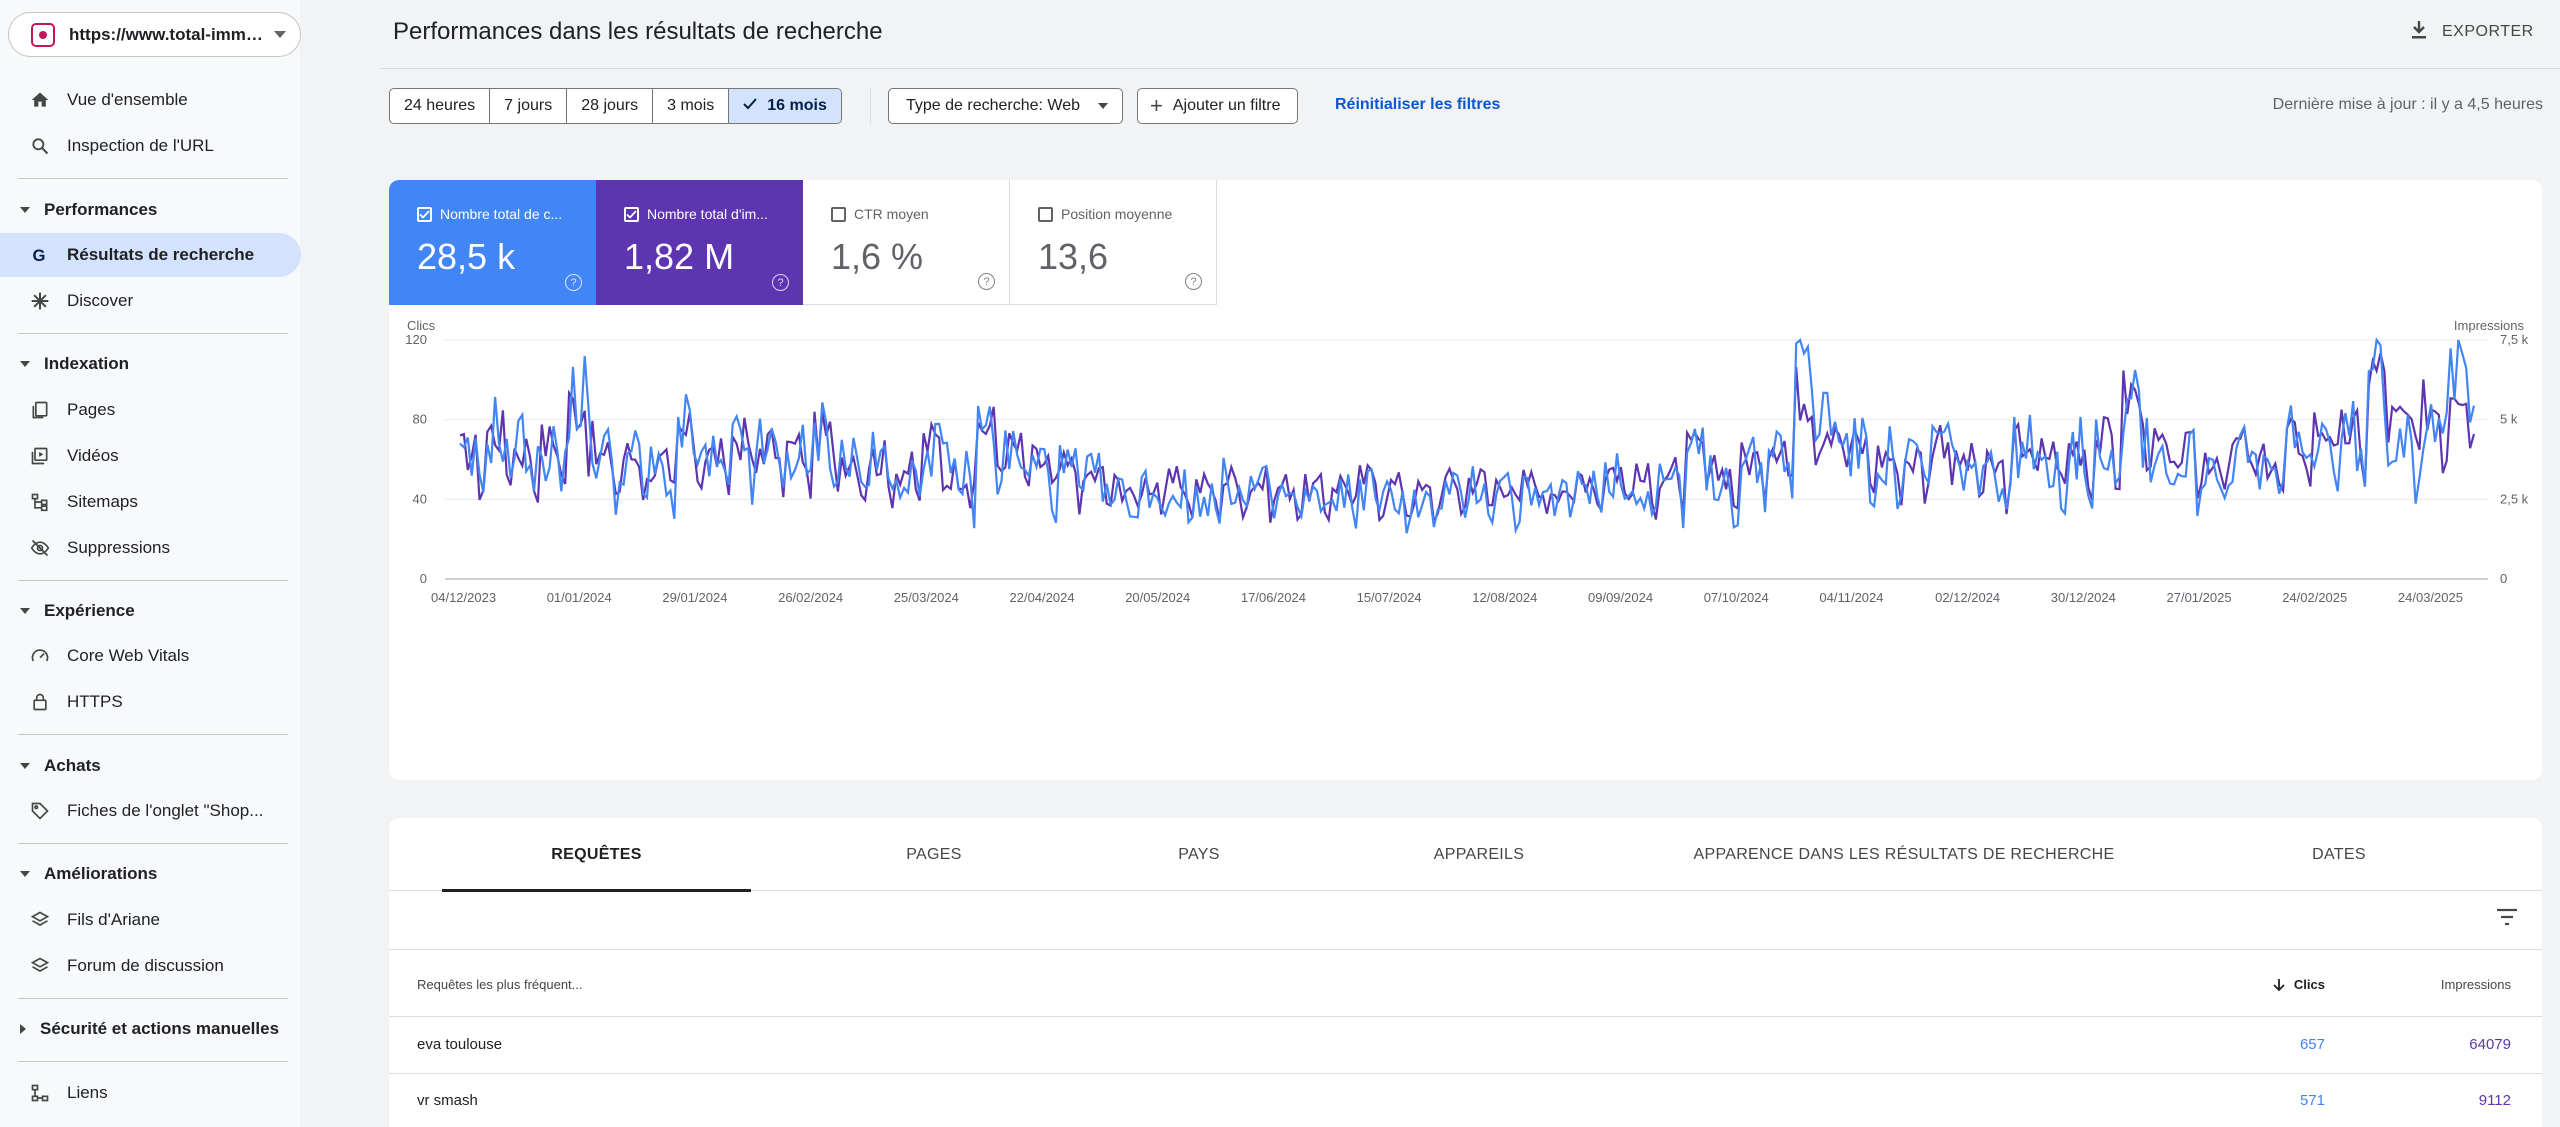 This screenshot has width=2560, height=1127. What do you see at coordinates (150, 656) in the screenshot?
I see `sidebar-item-core-web-vitals: Core Web Vitals` at bounding box center [150, 656].